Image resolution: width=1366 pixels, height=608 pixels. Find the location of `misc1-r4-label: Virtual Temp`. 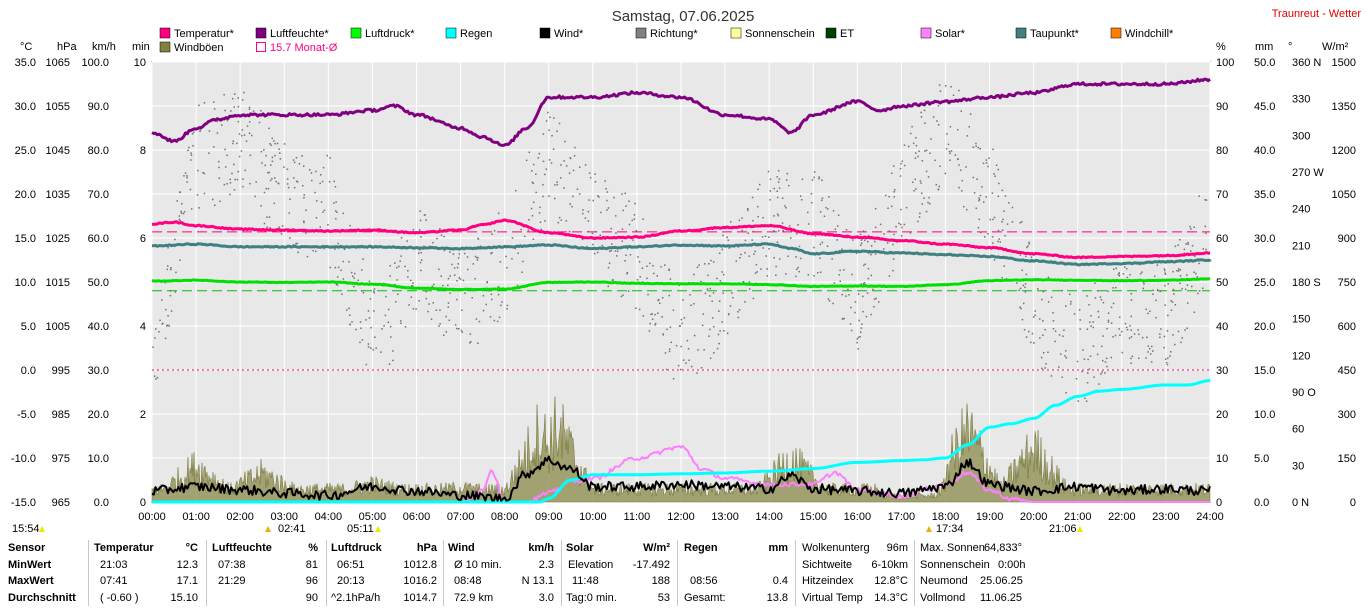

misc1-r4-label: Virtual Temp is located at coordinates (832, 597).